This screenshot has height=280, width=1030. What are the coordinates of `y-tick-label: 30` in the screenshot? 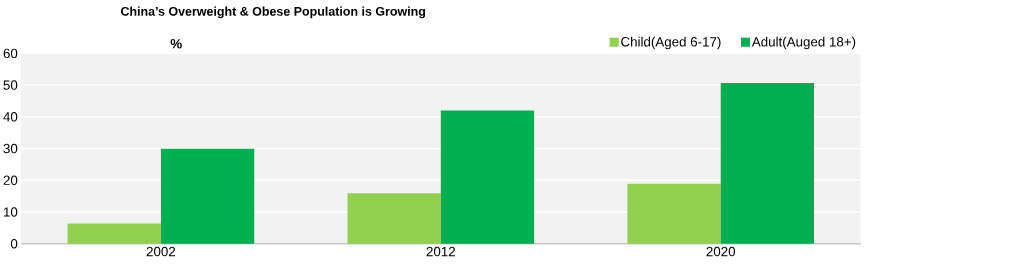 It's located at (10, 148).